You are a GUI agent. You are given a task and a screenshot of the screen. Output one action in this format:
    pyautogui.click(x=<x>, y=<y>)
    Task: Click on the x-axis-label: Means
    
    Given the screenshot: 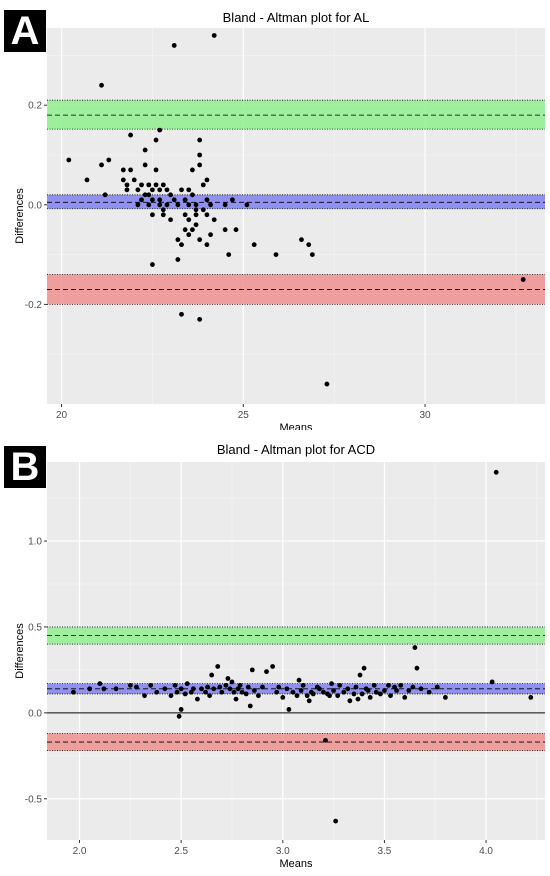 What is the action you would take?
    pyautogui.click(x=296, y=426)
    